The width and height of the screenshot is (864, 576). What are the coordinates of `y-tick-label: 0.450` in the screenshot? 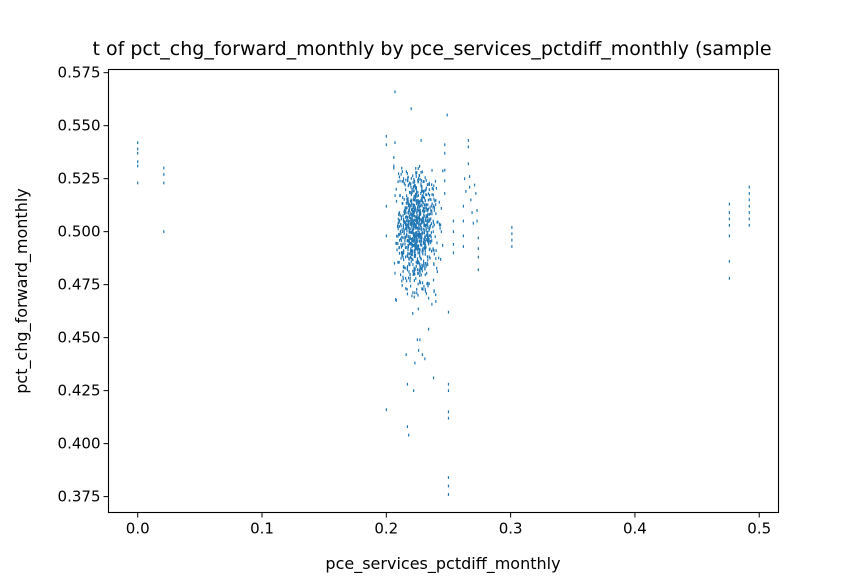 It's located at (79, 338).